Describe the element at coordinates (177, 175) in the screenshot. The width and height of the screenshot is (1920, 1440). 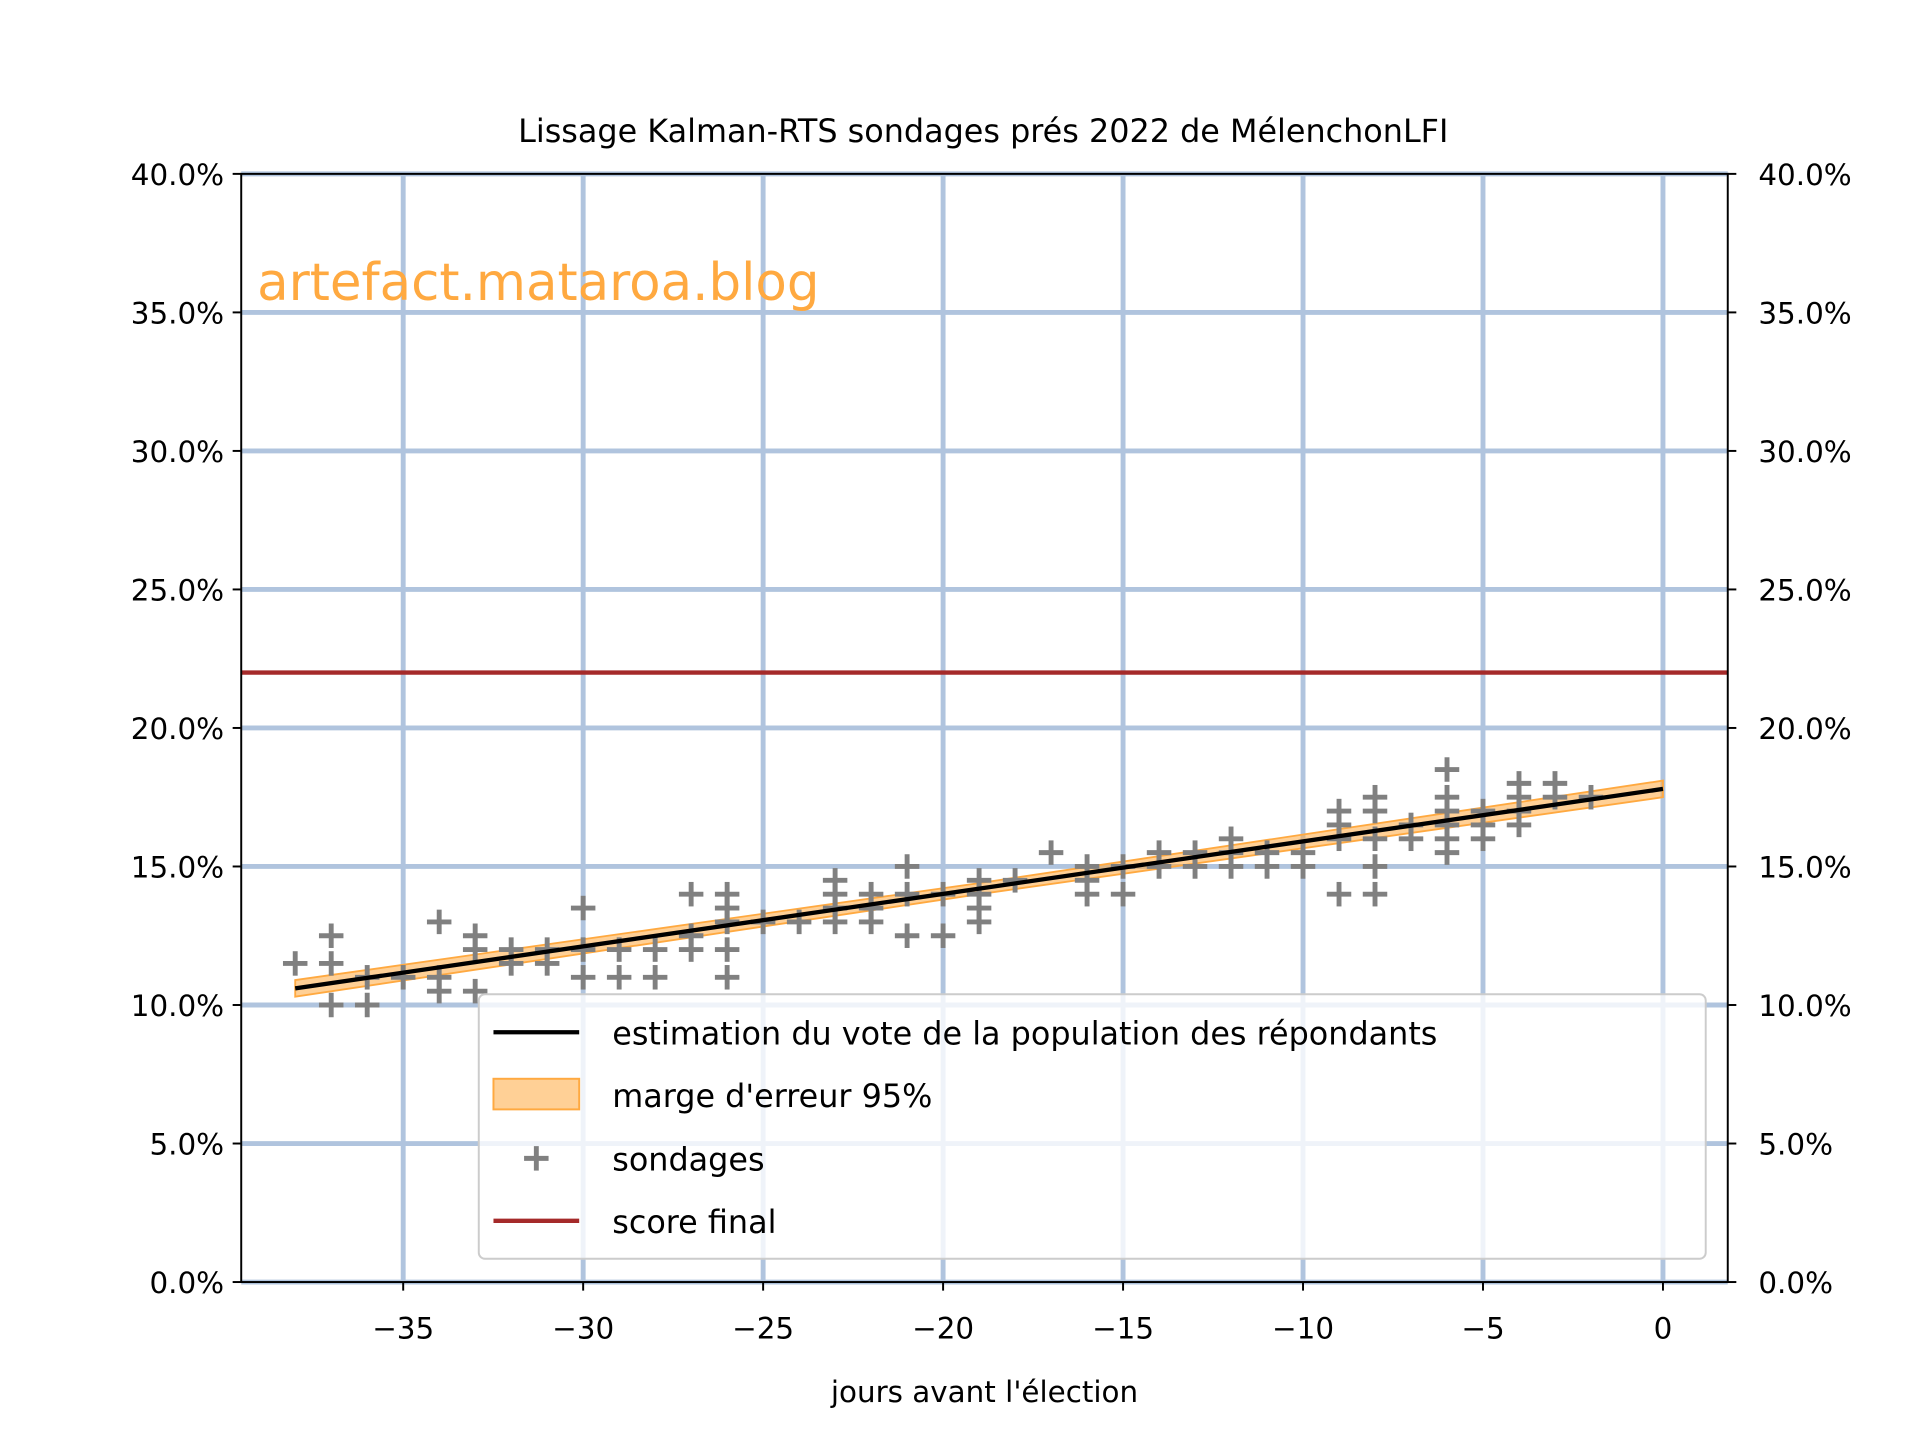
I see `y-tick-label-left: 40.0%` at that location.